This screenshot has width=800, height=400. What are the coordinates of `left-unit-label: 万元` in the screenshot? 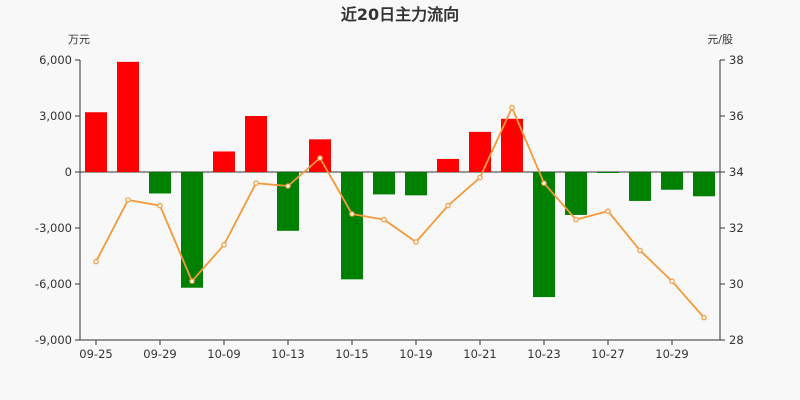 It's located at (79, 39).